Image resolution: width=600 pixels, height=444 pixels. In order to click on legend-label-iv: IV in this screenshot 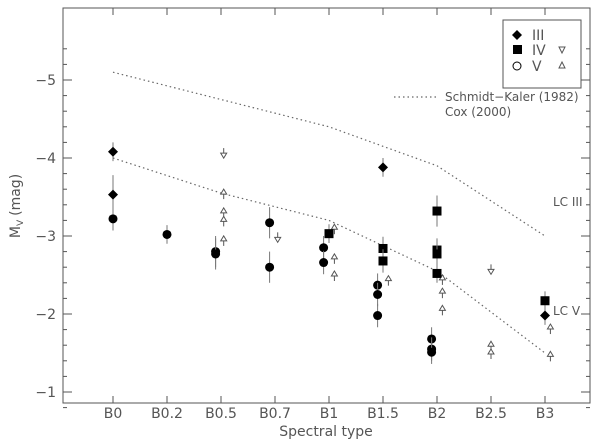, I will do `click(539, 51)`.